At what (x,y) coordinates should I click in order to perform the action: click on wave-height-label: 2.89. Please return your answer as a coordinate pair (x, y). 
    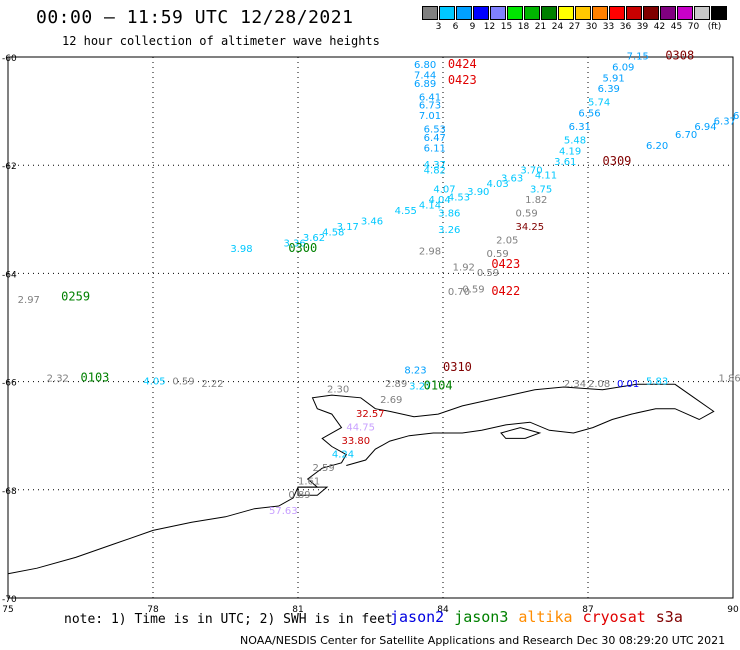
    Looking at the image, I should click on (396, 384).